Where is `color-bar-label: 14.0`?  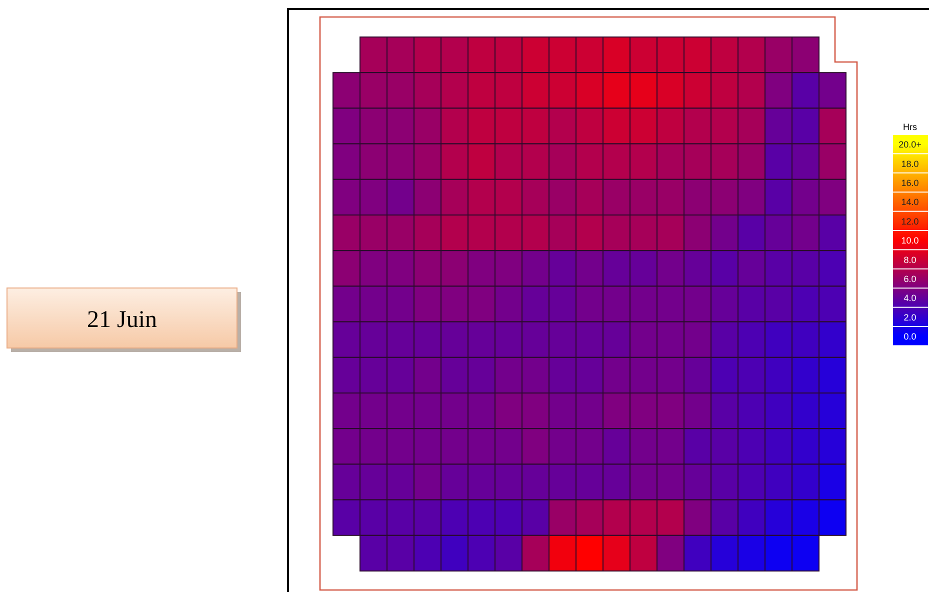
color-bar-label: 14.0 is located at coordinates (910, 202).